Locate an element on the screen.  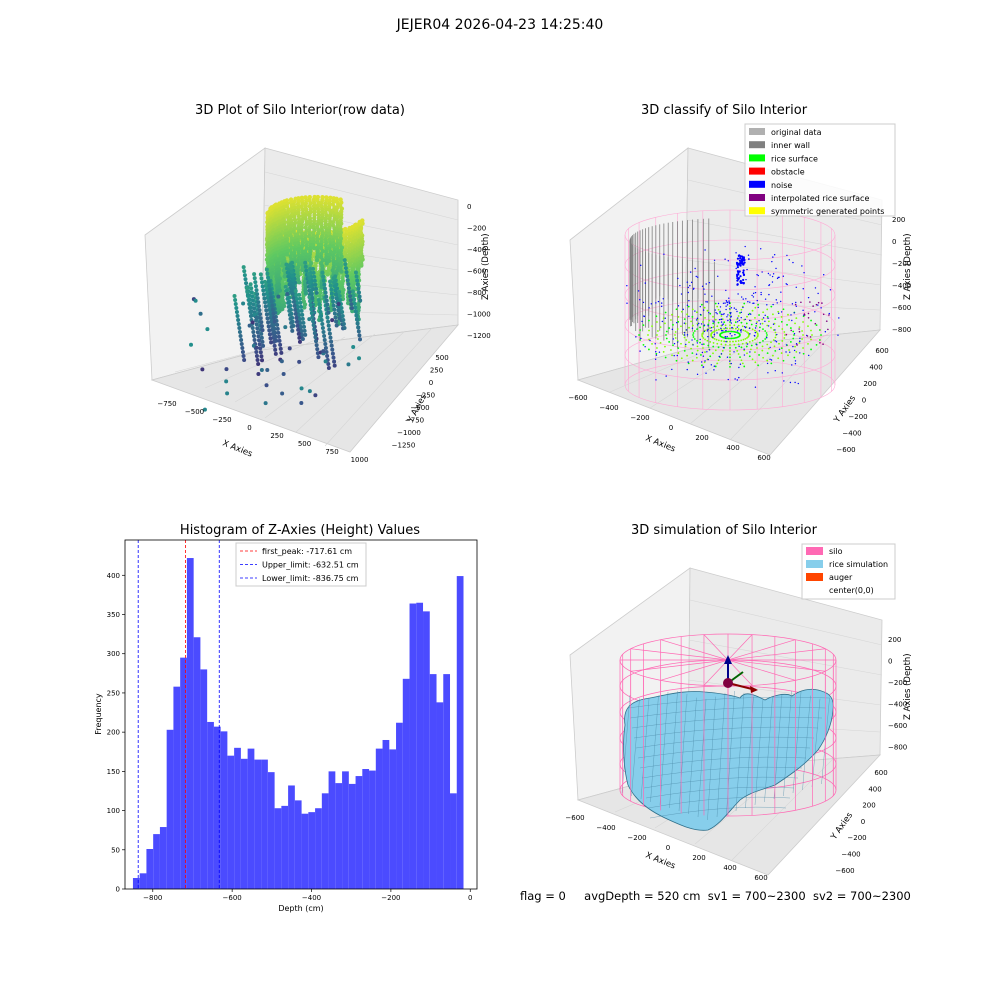
panel1-x-tick: −250 is located at coordinates (221, 420).